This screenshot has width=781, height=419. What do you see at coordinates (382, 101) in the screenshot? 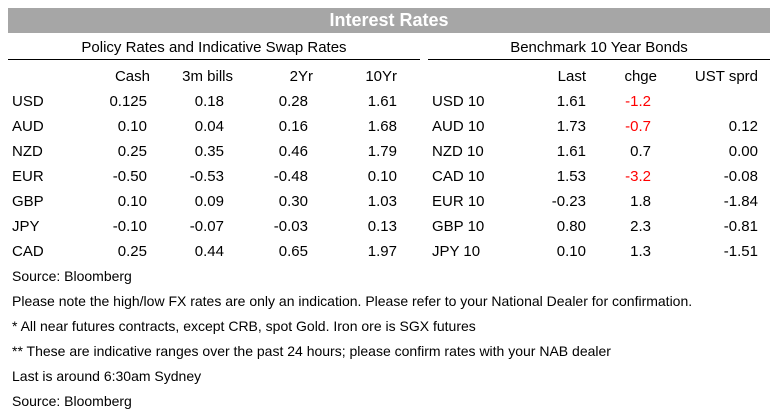
I see `swap-10yr-rate: 1.61` at bounding box center [382, 101].